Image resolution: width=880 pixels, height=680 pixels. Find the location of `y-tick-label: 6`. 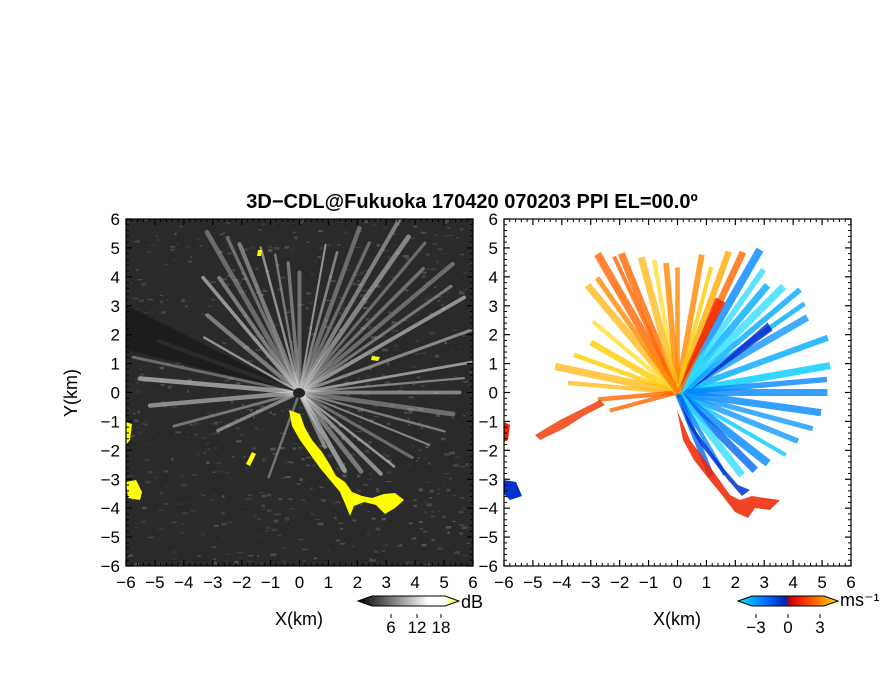

y-tick-label: 6 is located at coordinates (115, 219).